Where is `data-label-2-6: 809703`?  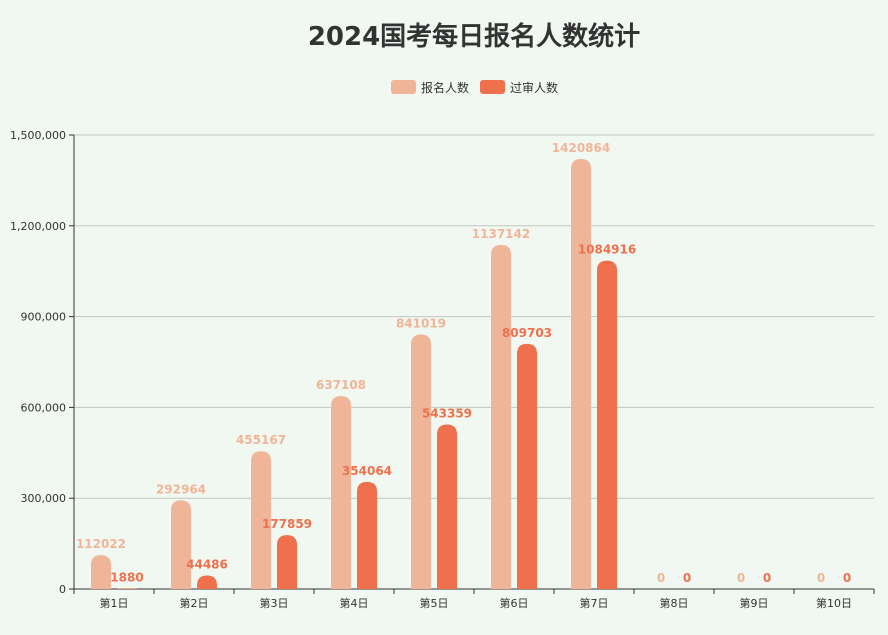
data-label-2-6: 809703 is located at coordinates (527, 333).